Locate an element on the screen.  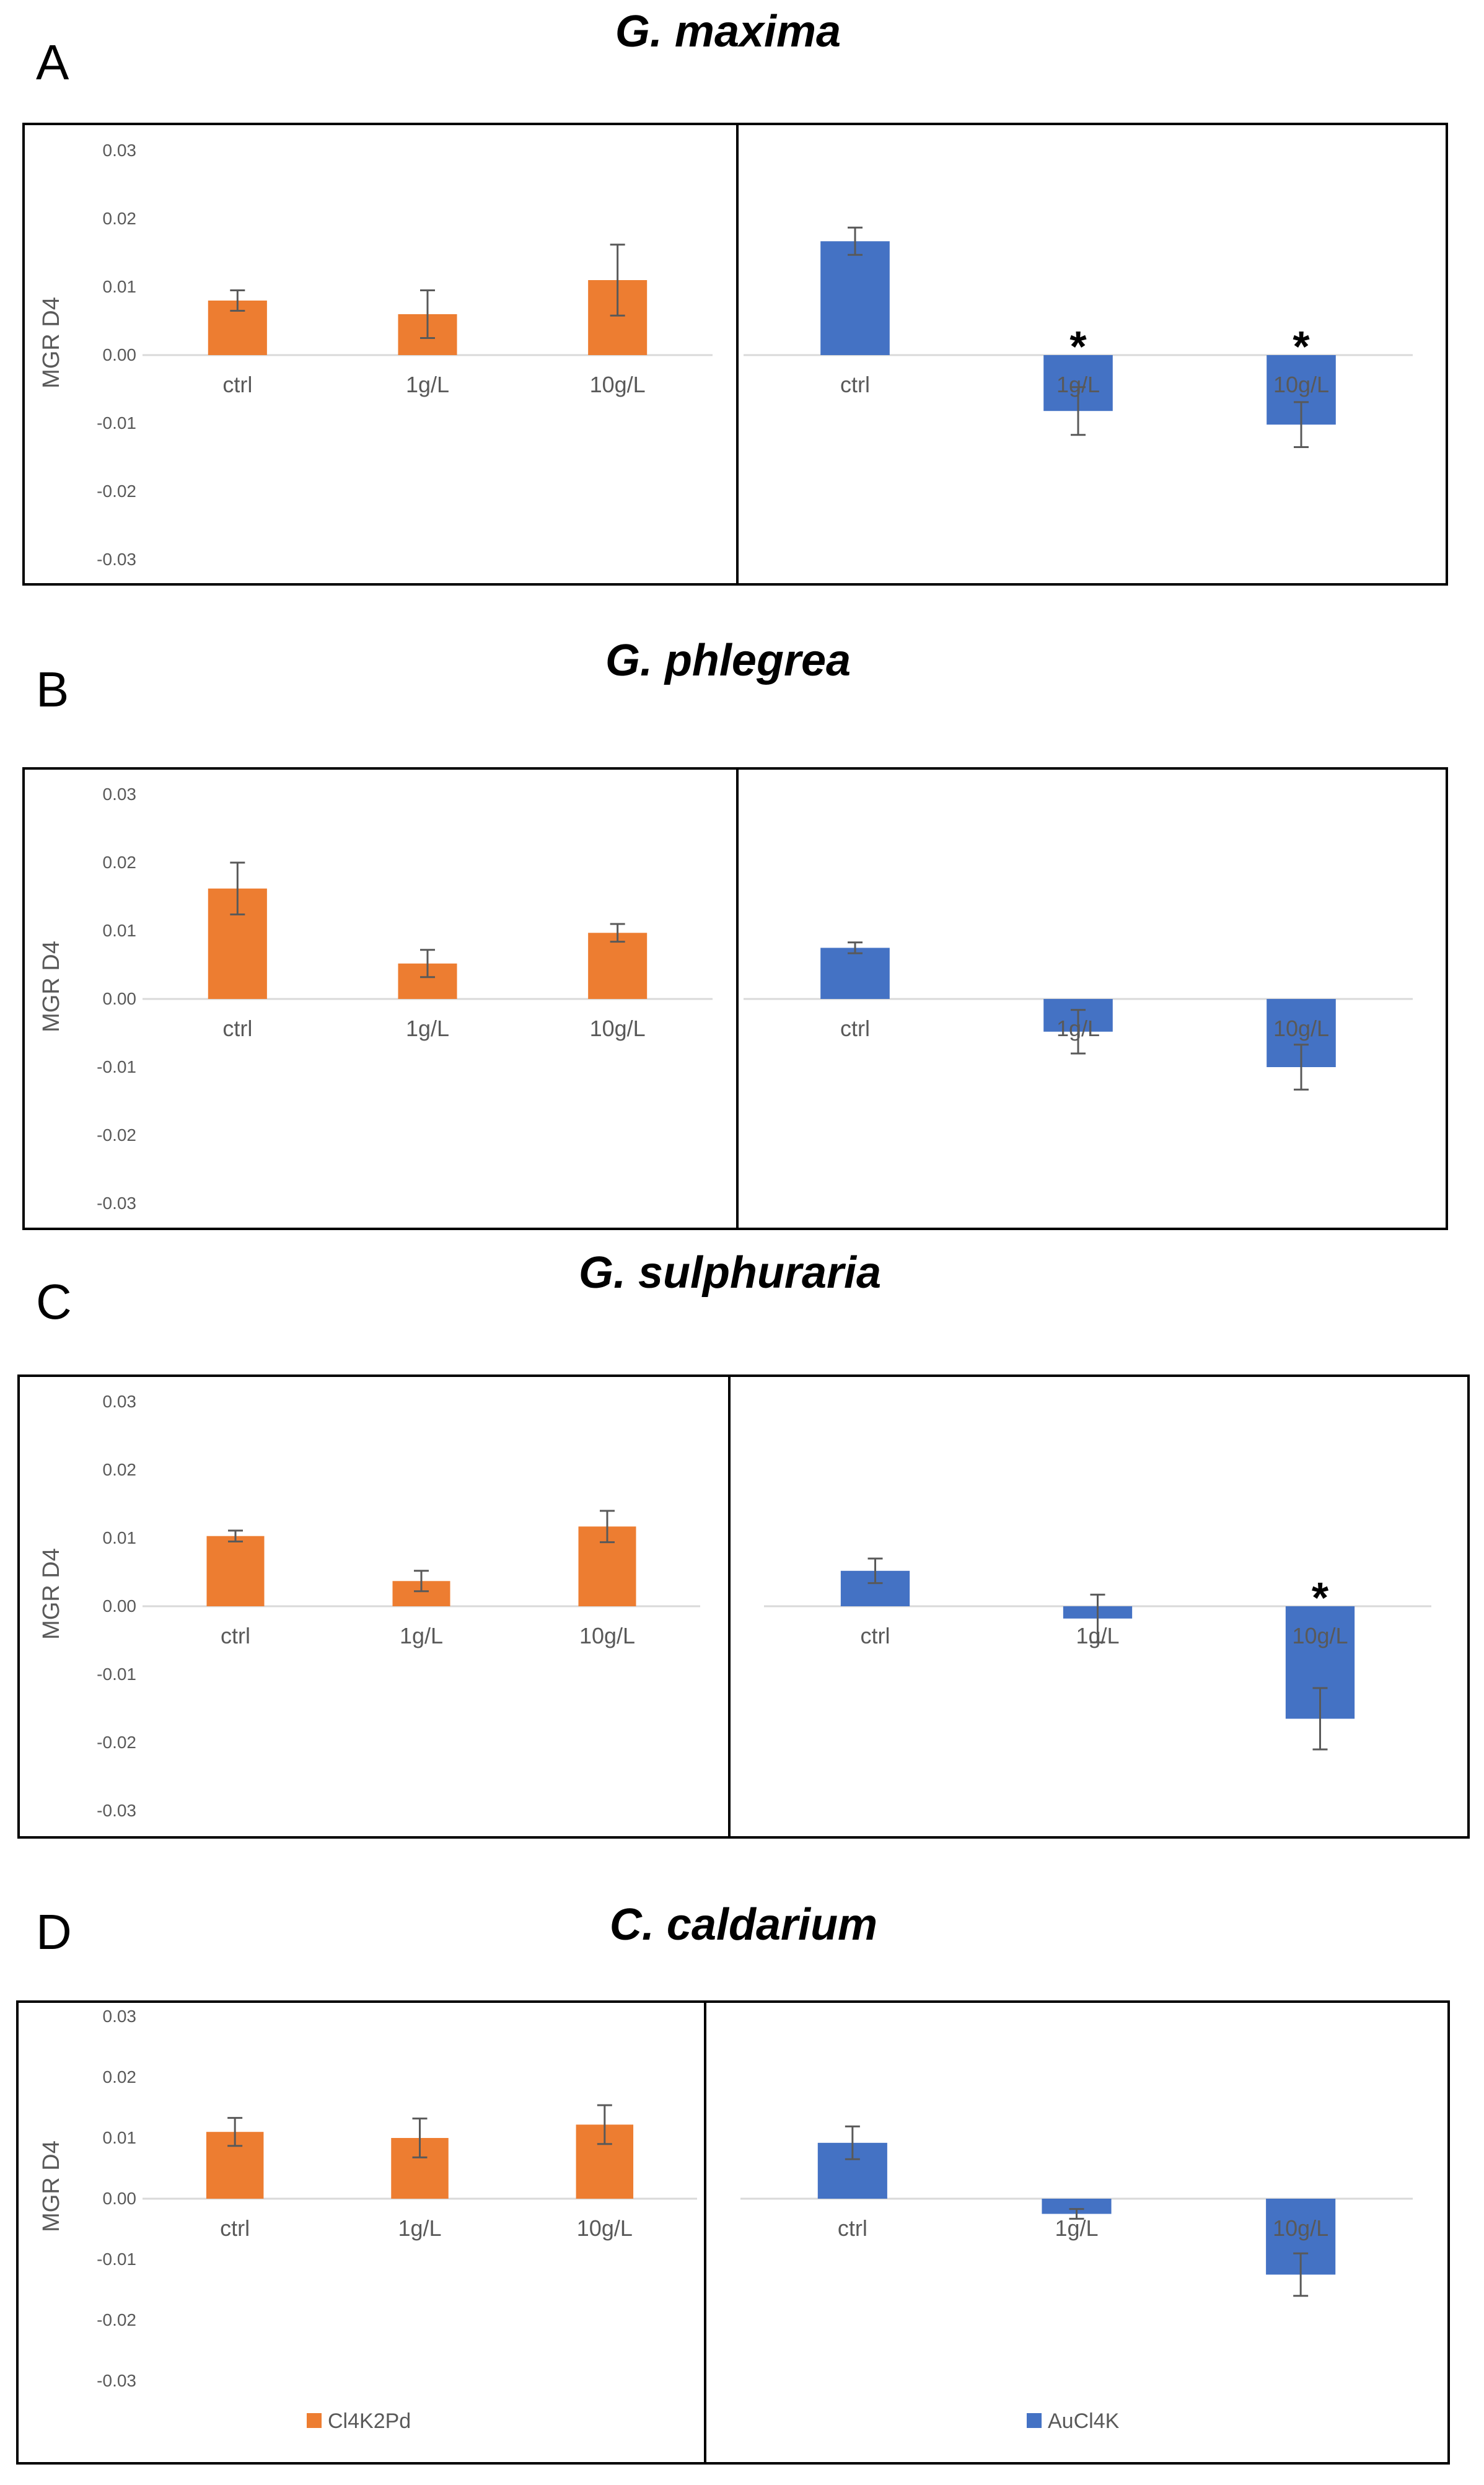
legend-label: Cl4K2Pd is located at coordinates (370, 2421).